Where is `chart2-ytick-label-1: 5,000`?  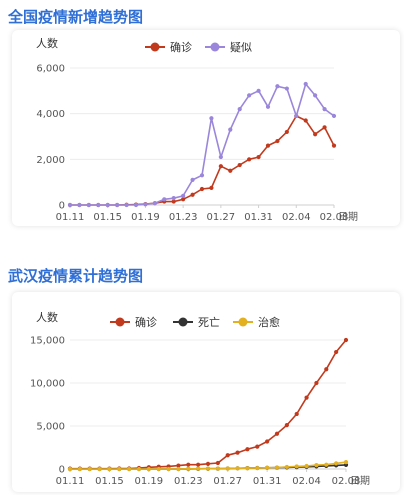 chart2-ytick-label-1: 5,000 is located at coordinates (50, 427).